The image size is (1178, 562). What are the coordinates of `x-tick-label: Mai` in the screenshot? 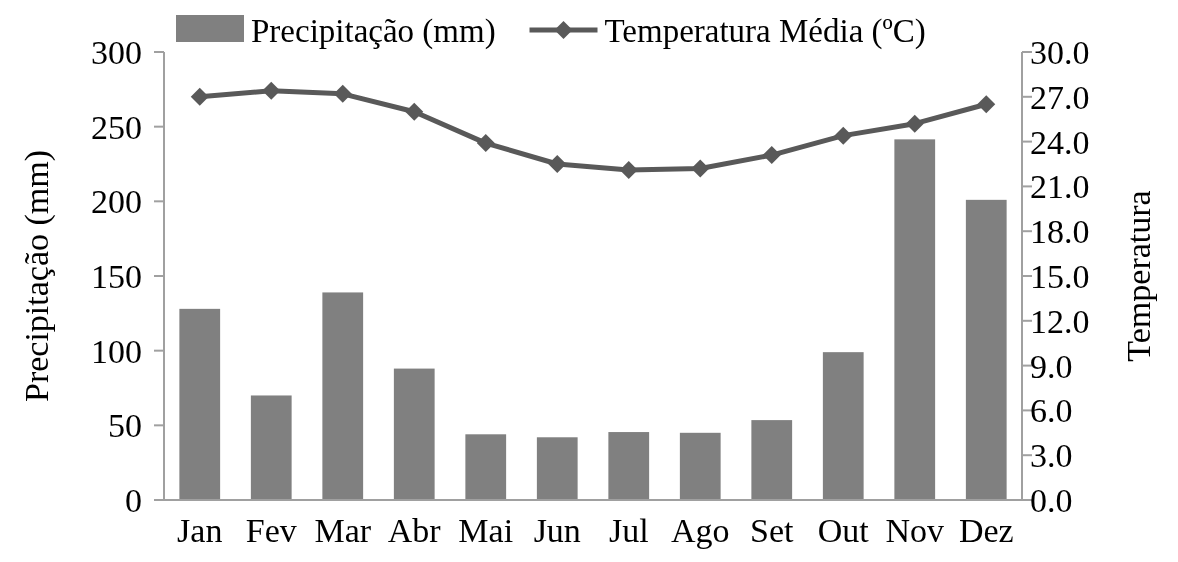 It's located at (486, 530).